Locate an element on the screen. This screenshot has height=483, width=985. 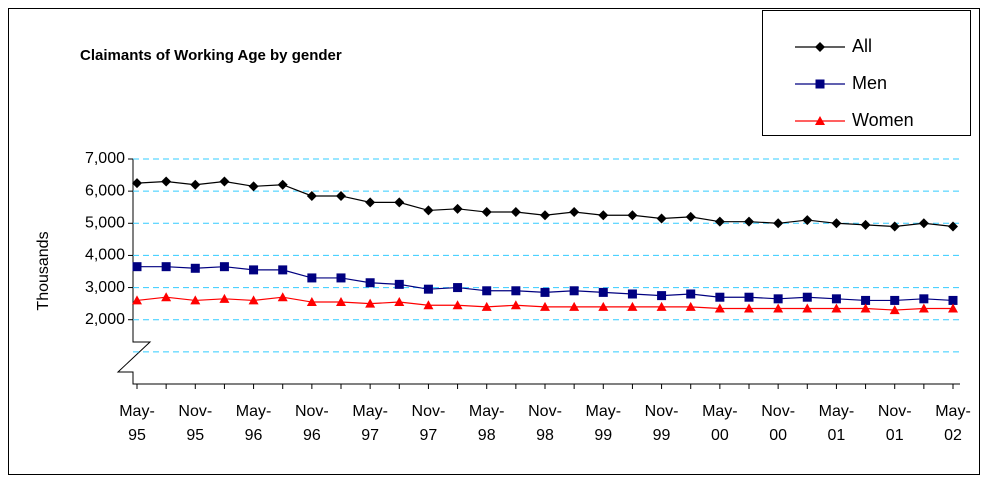
x-tick-label: Nov-00 is located at coordinates (778, 423).